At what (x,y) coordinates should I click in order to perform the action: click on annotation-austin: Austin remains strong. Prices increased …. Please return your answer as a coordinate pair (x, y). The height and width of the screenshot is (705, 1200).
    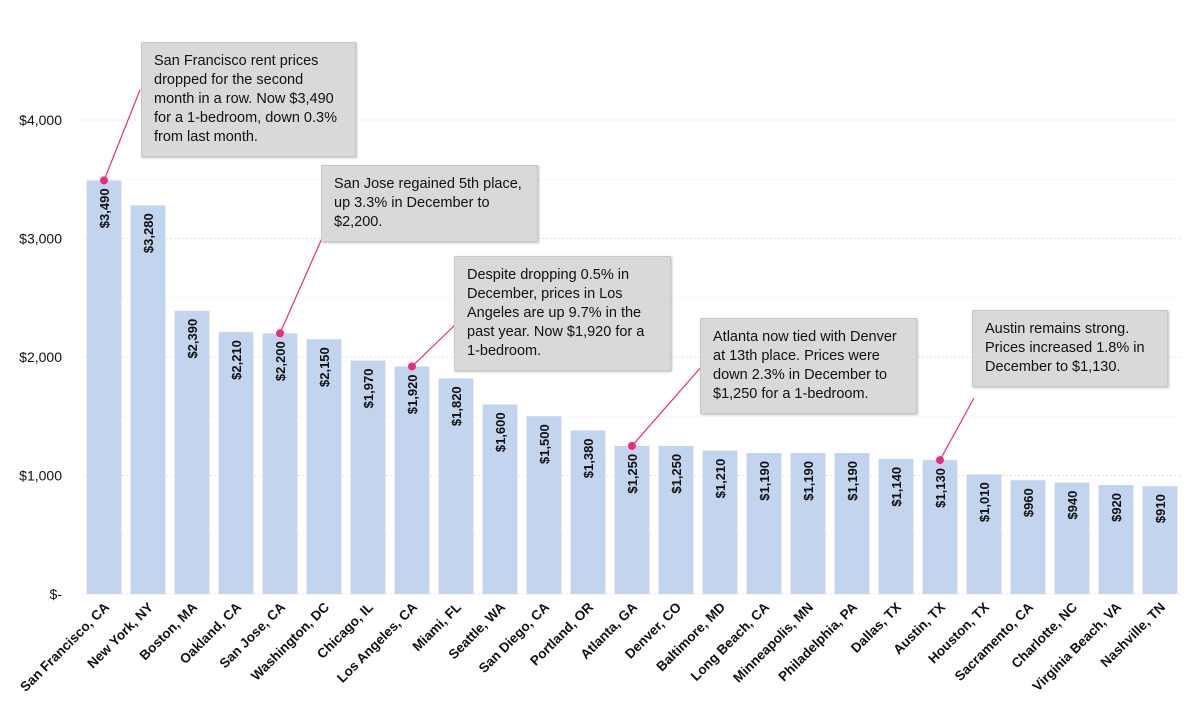
    Looking at the image, I should click on (1070, 348).